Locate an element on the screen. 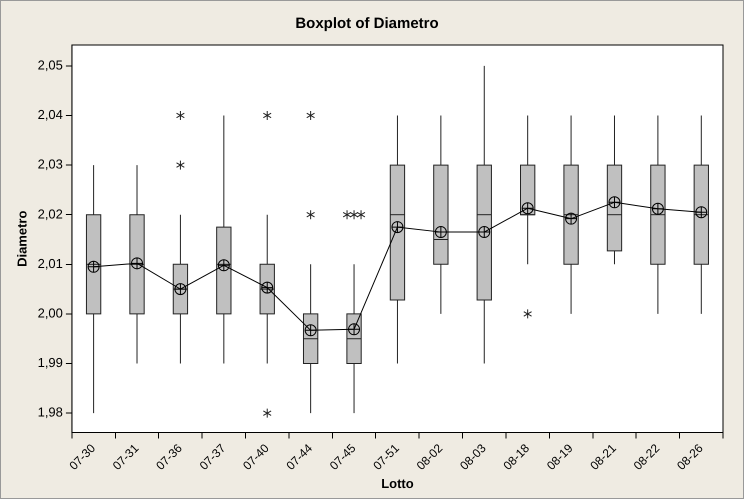 This screenshot has height=499, width=744. y-tick-label: 2,05 is located at coordinates (50, 64).